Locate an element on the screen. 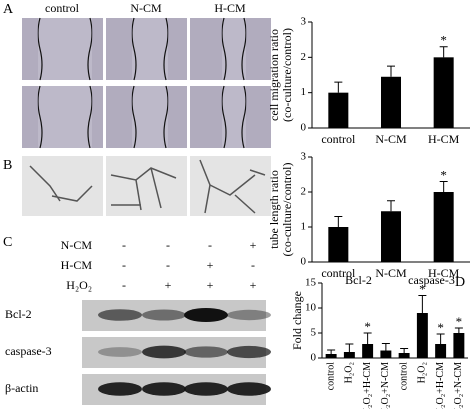  panel-label: B is located at coordinates (7, 165).